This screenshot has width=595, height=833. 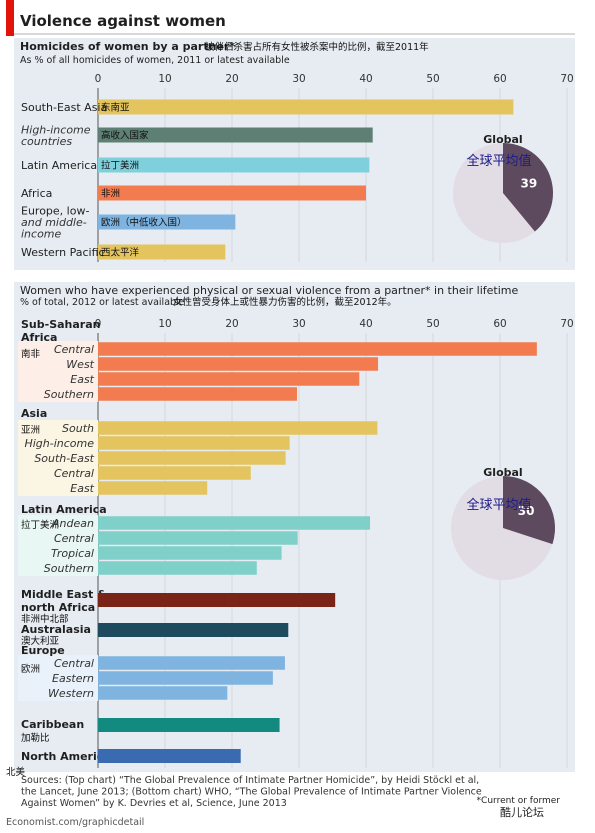 I want to click on watermark: 酷儿论坛, so click(x=522, y=812).